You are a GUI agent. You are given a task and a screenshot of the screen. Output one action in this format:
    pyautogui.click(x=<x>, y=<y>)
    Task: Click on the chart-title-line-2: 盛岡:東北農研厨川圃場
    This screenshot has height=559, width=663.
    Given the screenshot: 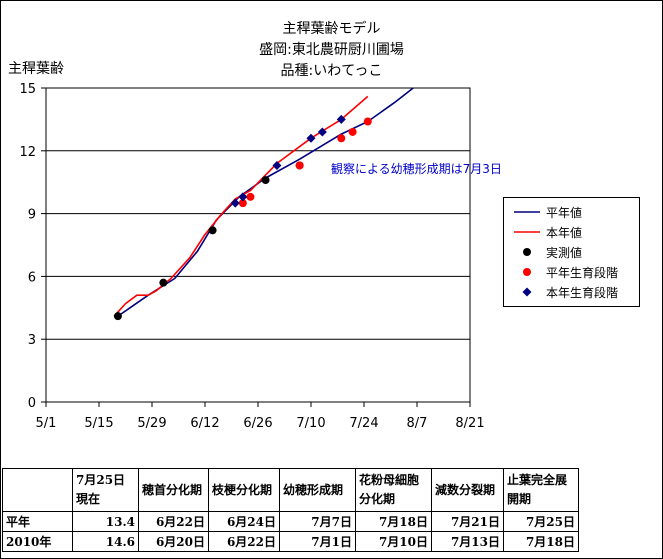 What is the action you would take?
    pyautogui.click(x=331, y=50)
    